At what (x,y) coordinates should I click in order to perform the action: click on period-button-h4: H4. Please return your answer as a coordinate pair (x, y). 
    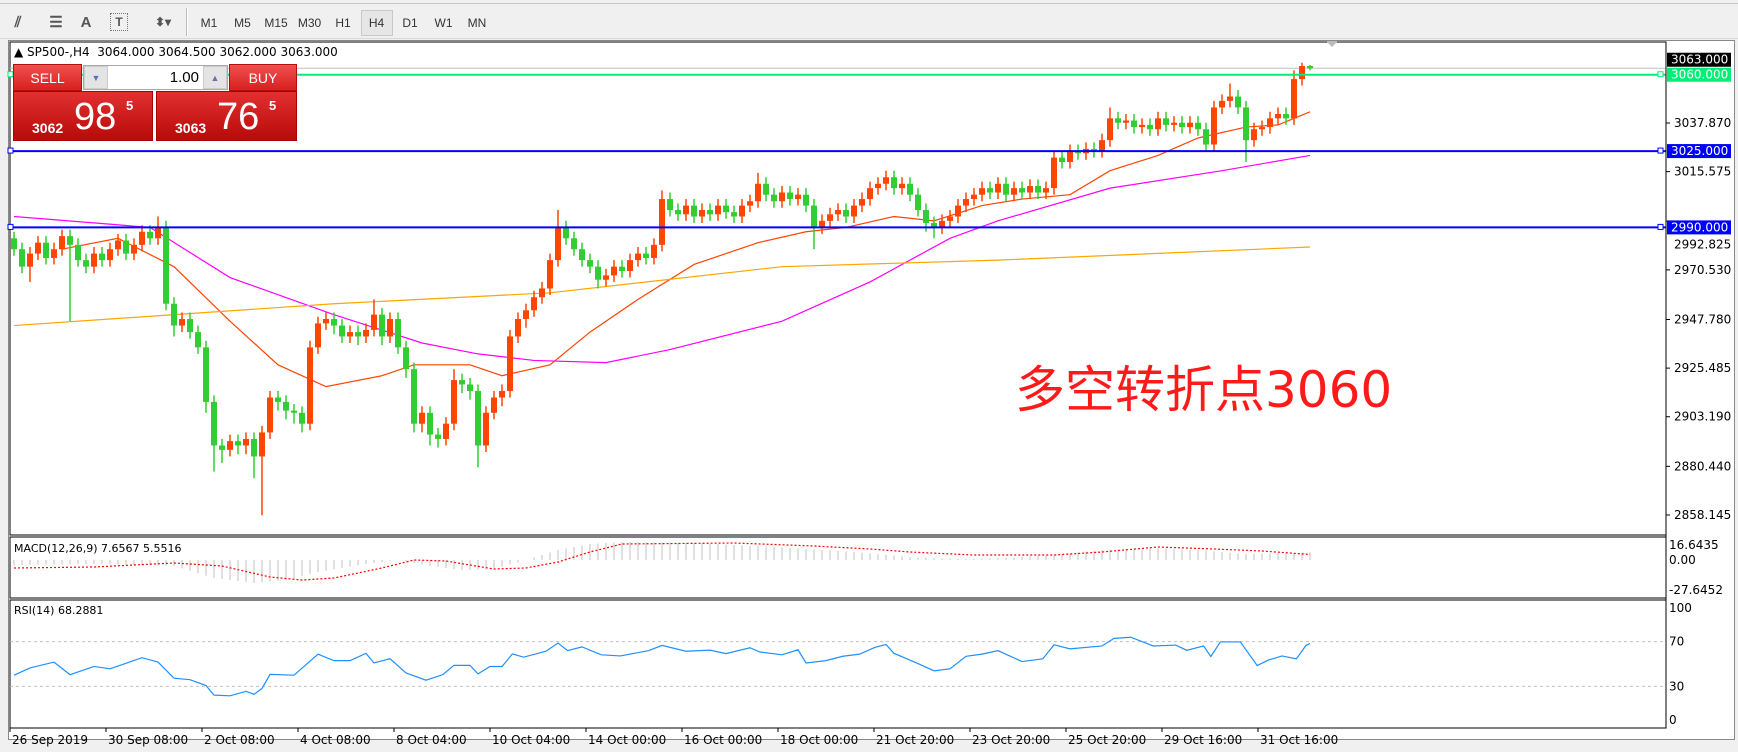
    Looking at the image, I should click on (376, 23).